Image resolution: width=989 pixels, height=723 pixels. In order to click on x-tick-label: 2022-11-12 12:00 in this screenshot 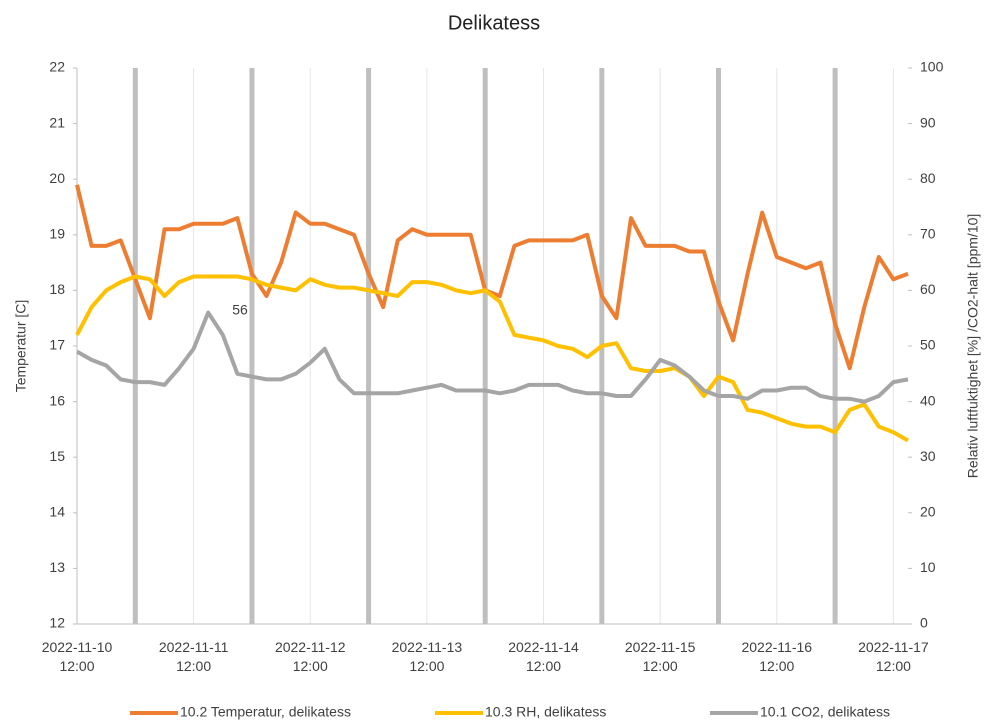, I will do `click(310, 656)`.